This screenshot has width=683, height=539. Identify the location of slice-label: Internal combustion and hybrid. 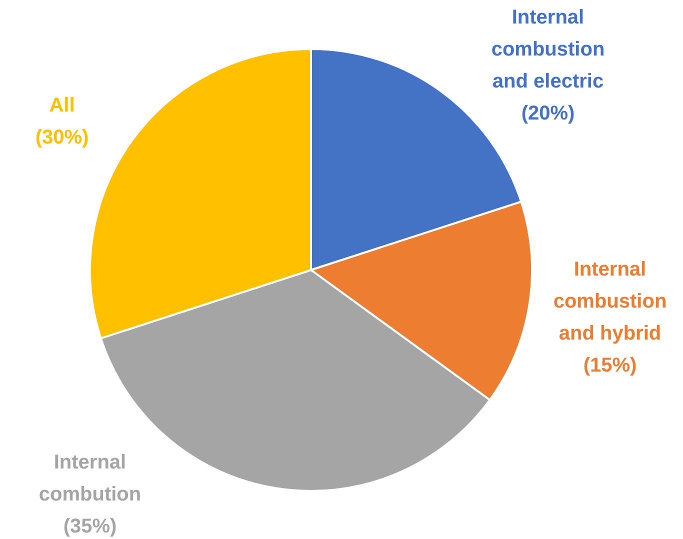
(610, 301).